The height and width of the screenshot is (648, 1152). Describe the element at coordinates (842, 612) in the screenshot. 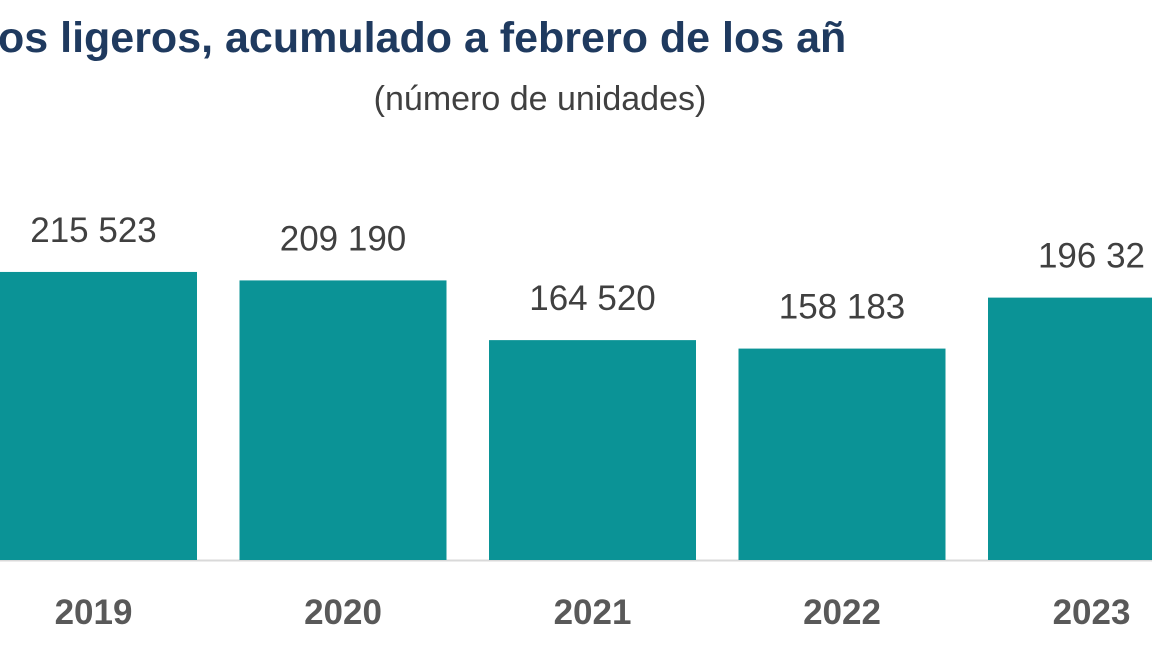

I see `x-tick-label-2022: 2022` at that location.